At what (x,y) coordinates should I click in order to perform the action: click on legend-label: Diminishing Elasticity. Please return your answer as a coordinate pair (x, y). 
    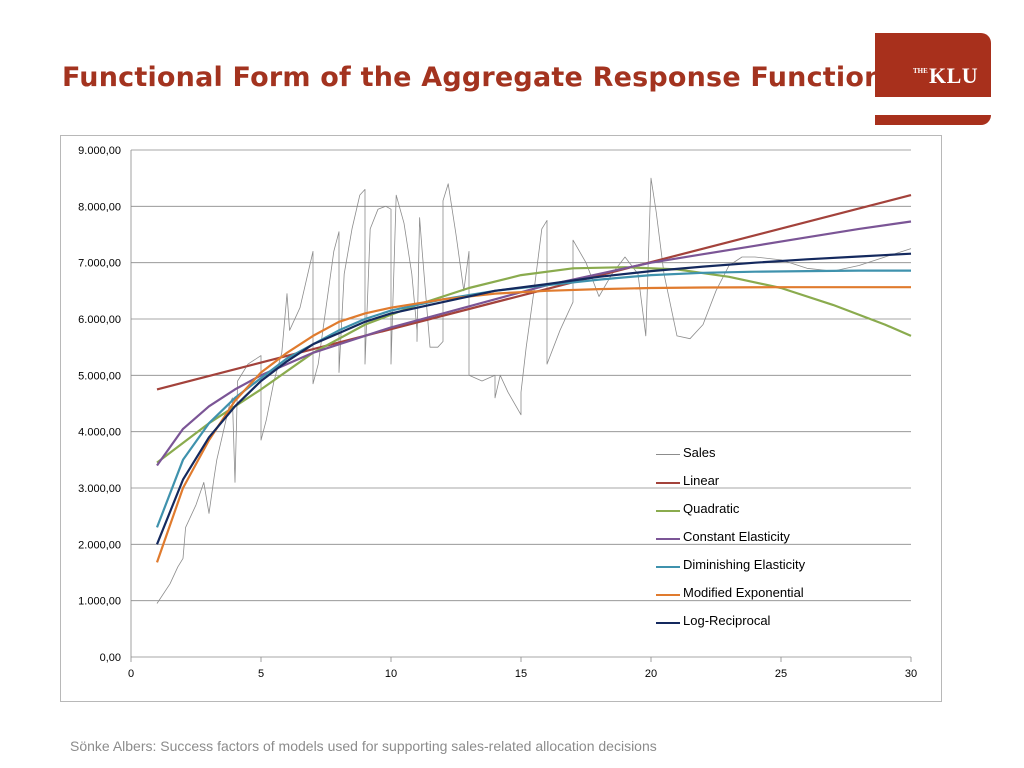
    Looking at the image, I should click on (744, 564).